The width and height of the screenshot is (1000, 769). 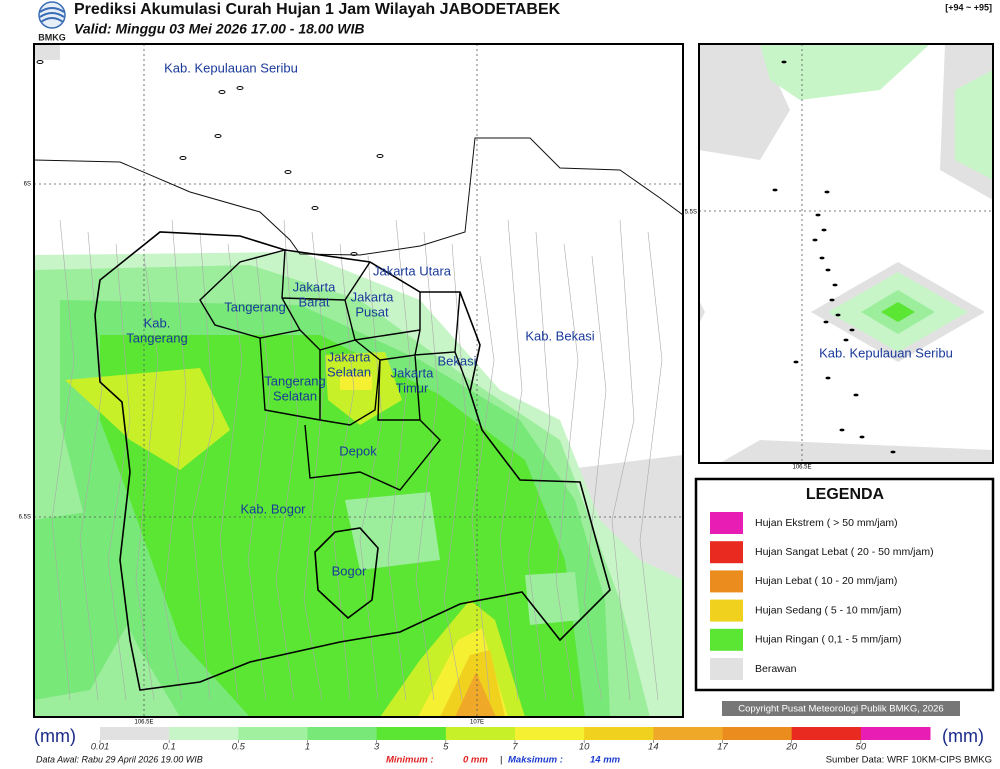 I want to click on legend-box, so click(x=844, y=584).